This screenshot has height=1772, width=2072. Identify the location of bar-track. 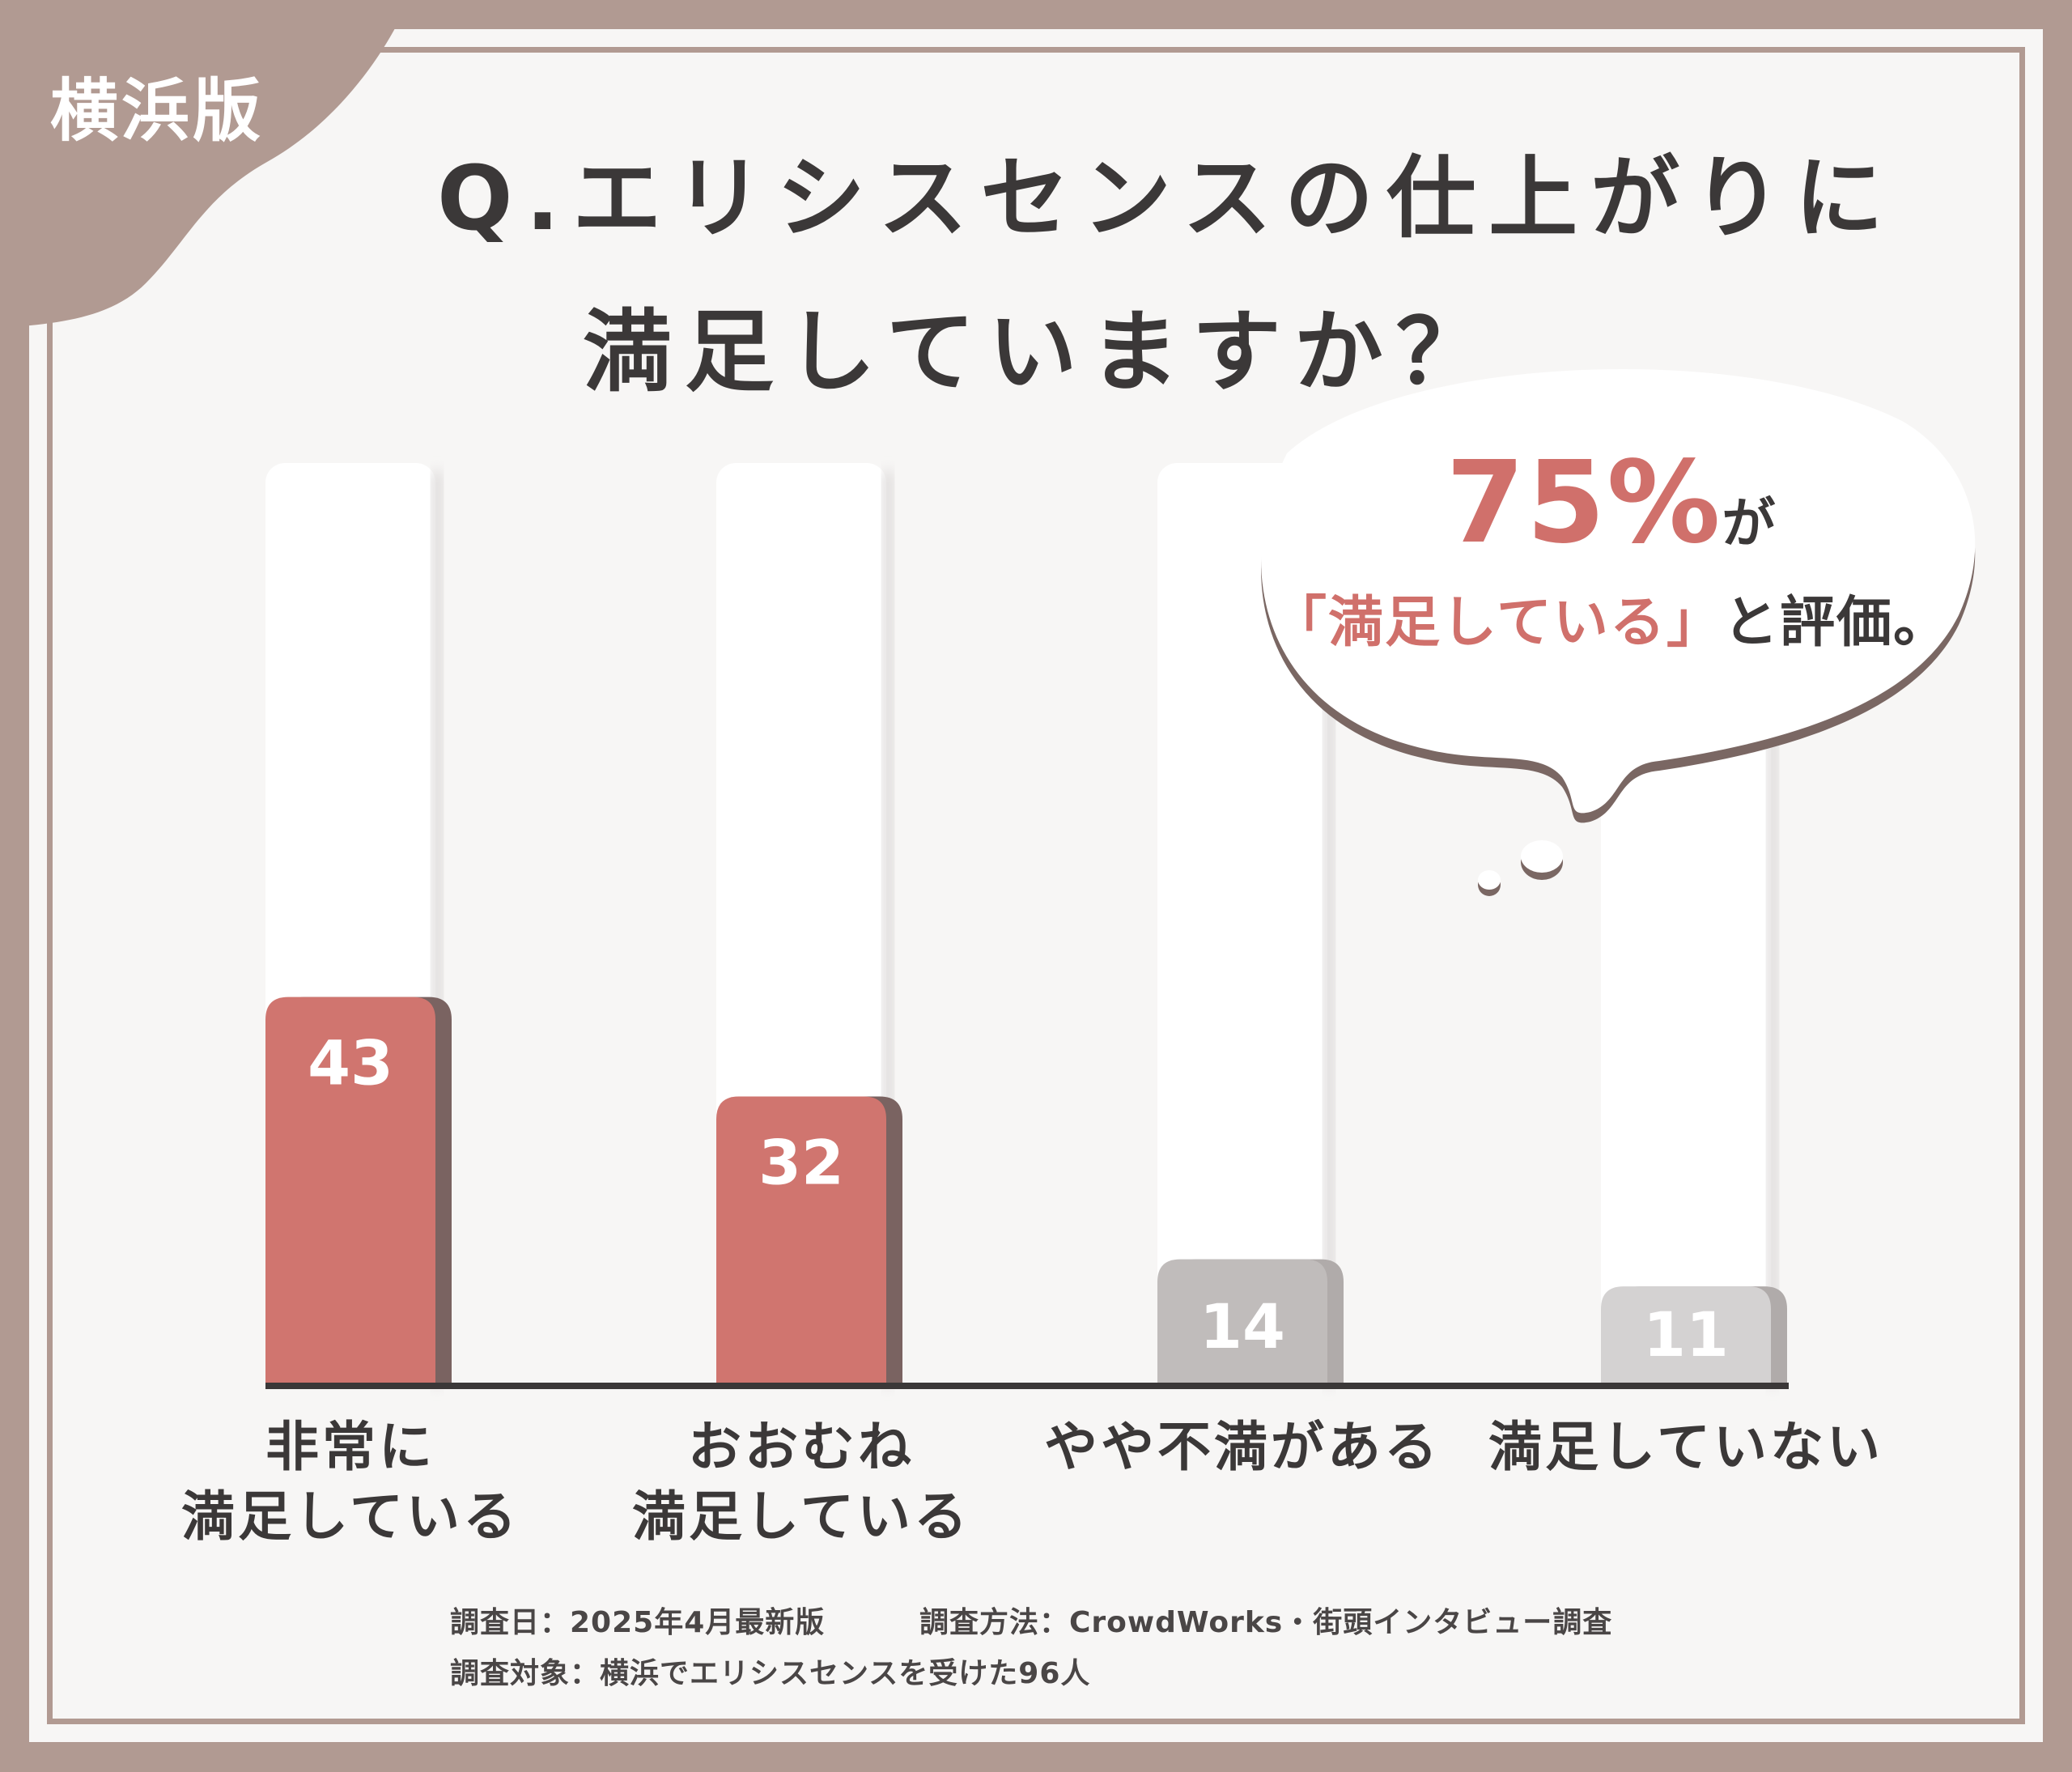
(1242, 925).